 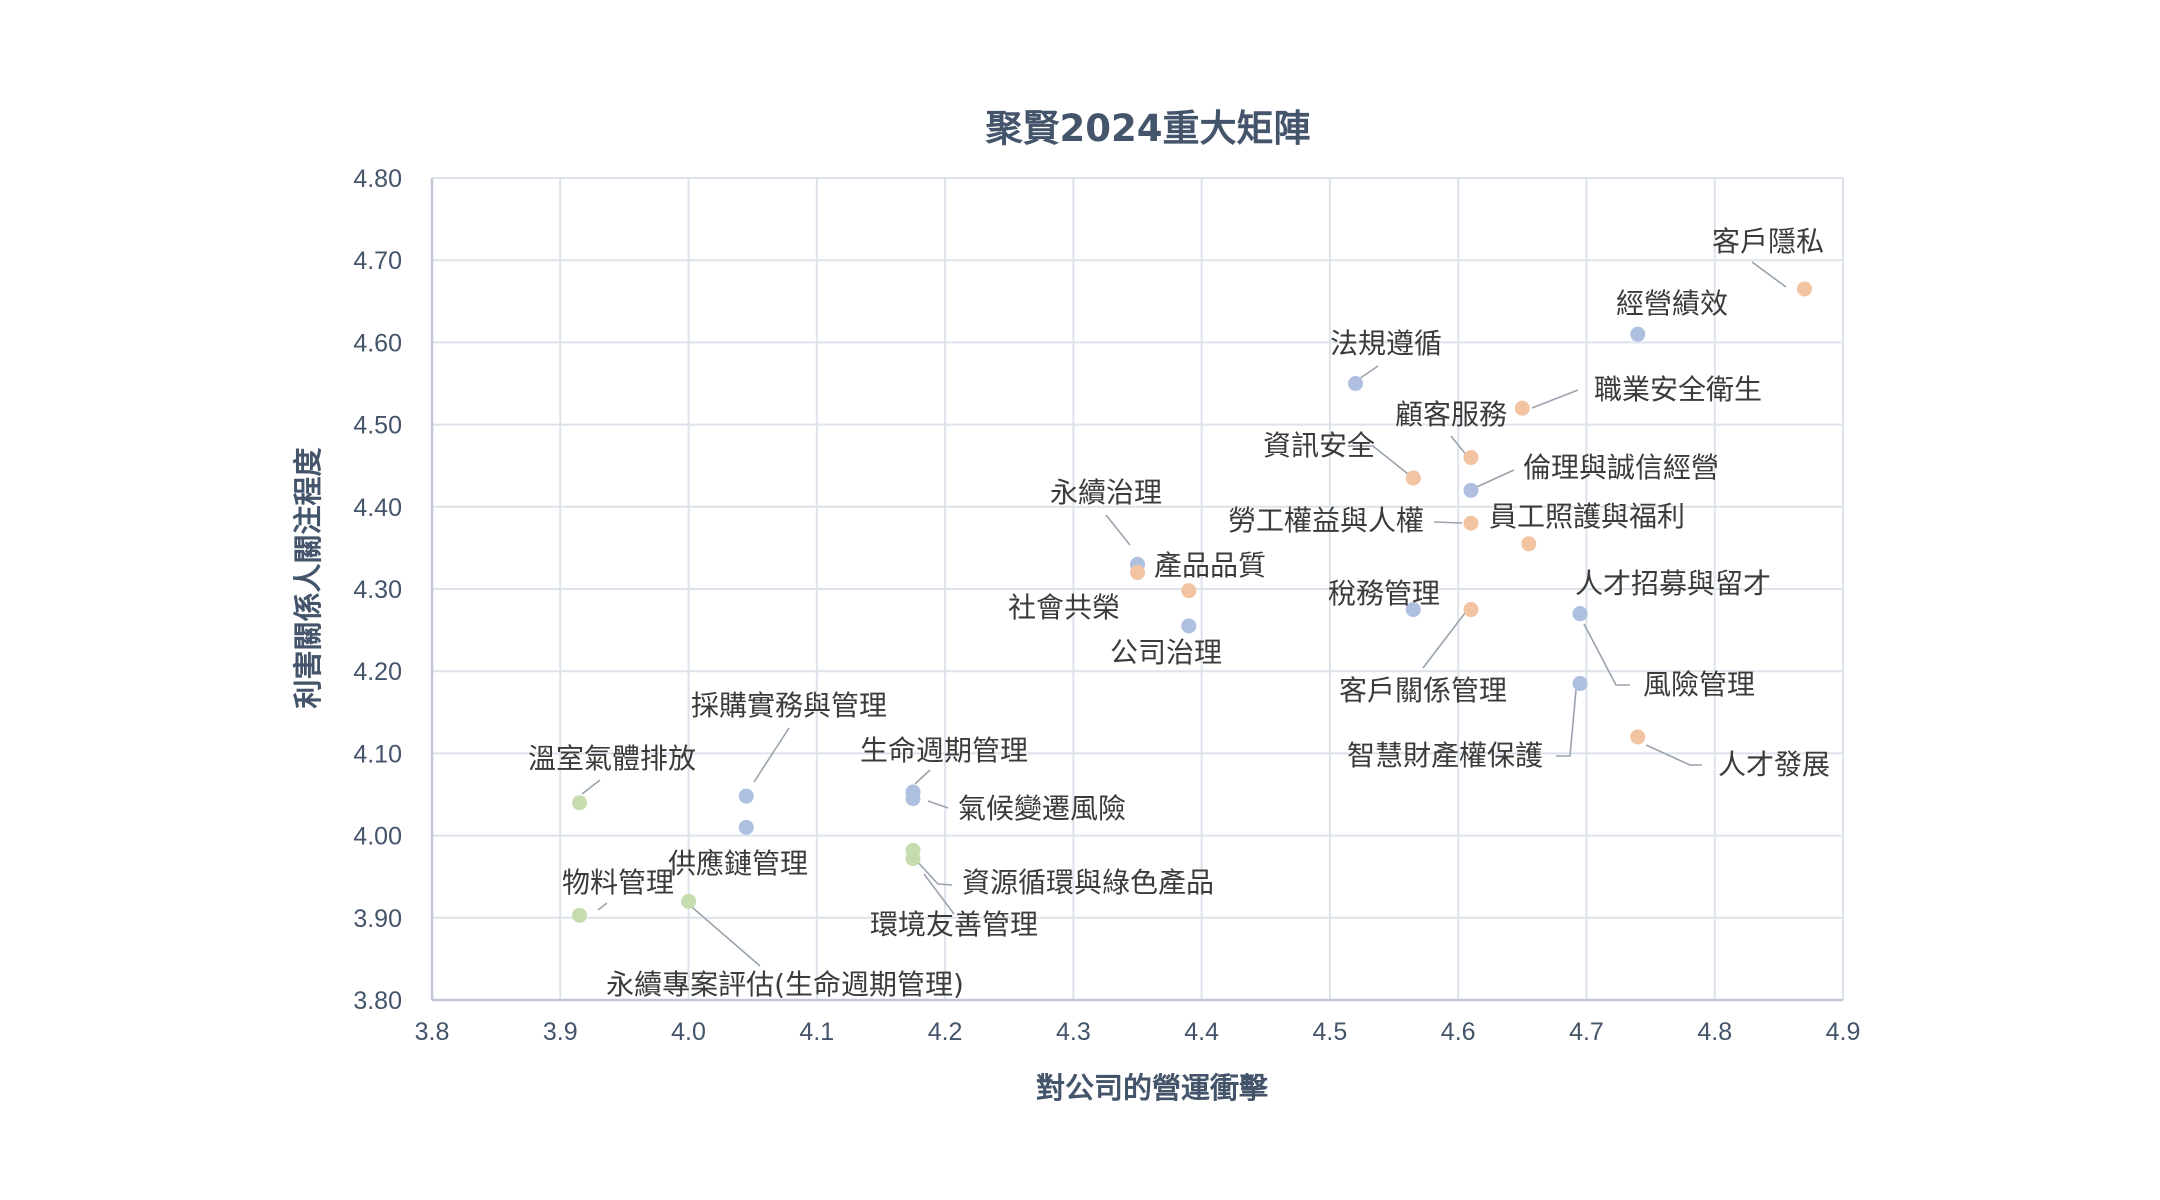 What do you see at coordinates (944, 750) in the screenshot?
I see `point-label: 生命週期管理` at bounding box center [944, 750].